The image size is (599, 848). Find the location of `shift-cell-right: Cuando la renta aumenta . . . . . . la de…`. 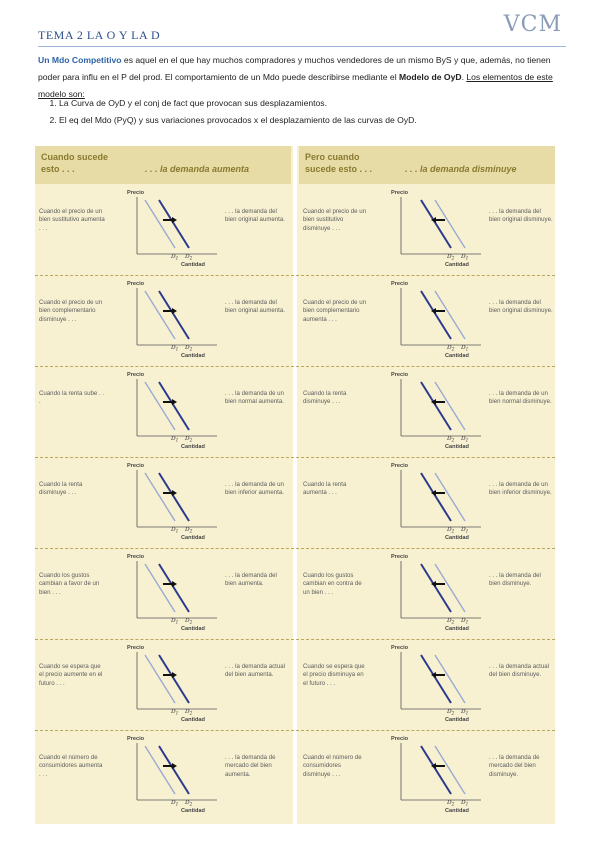

shift-cell-right: Cuando la renta aumenta . . . . . . la de… is located at coordinates (427, 504).